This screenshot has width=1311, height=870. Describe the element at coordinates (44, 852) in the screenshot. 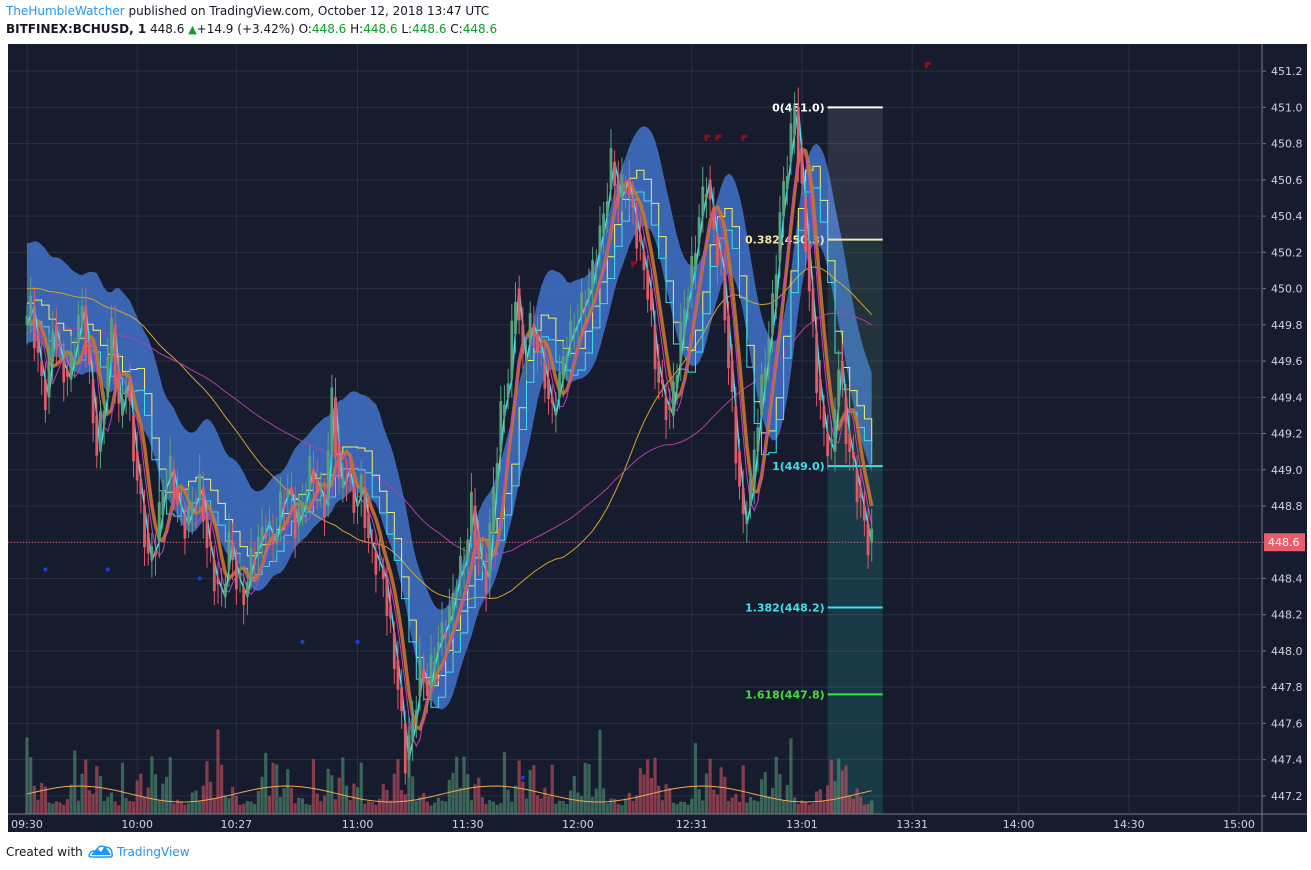

I see `created-with-text: Created with` at that location.